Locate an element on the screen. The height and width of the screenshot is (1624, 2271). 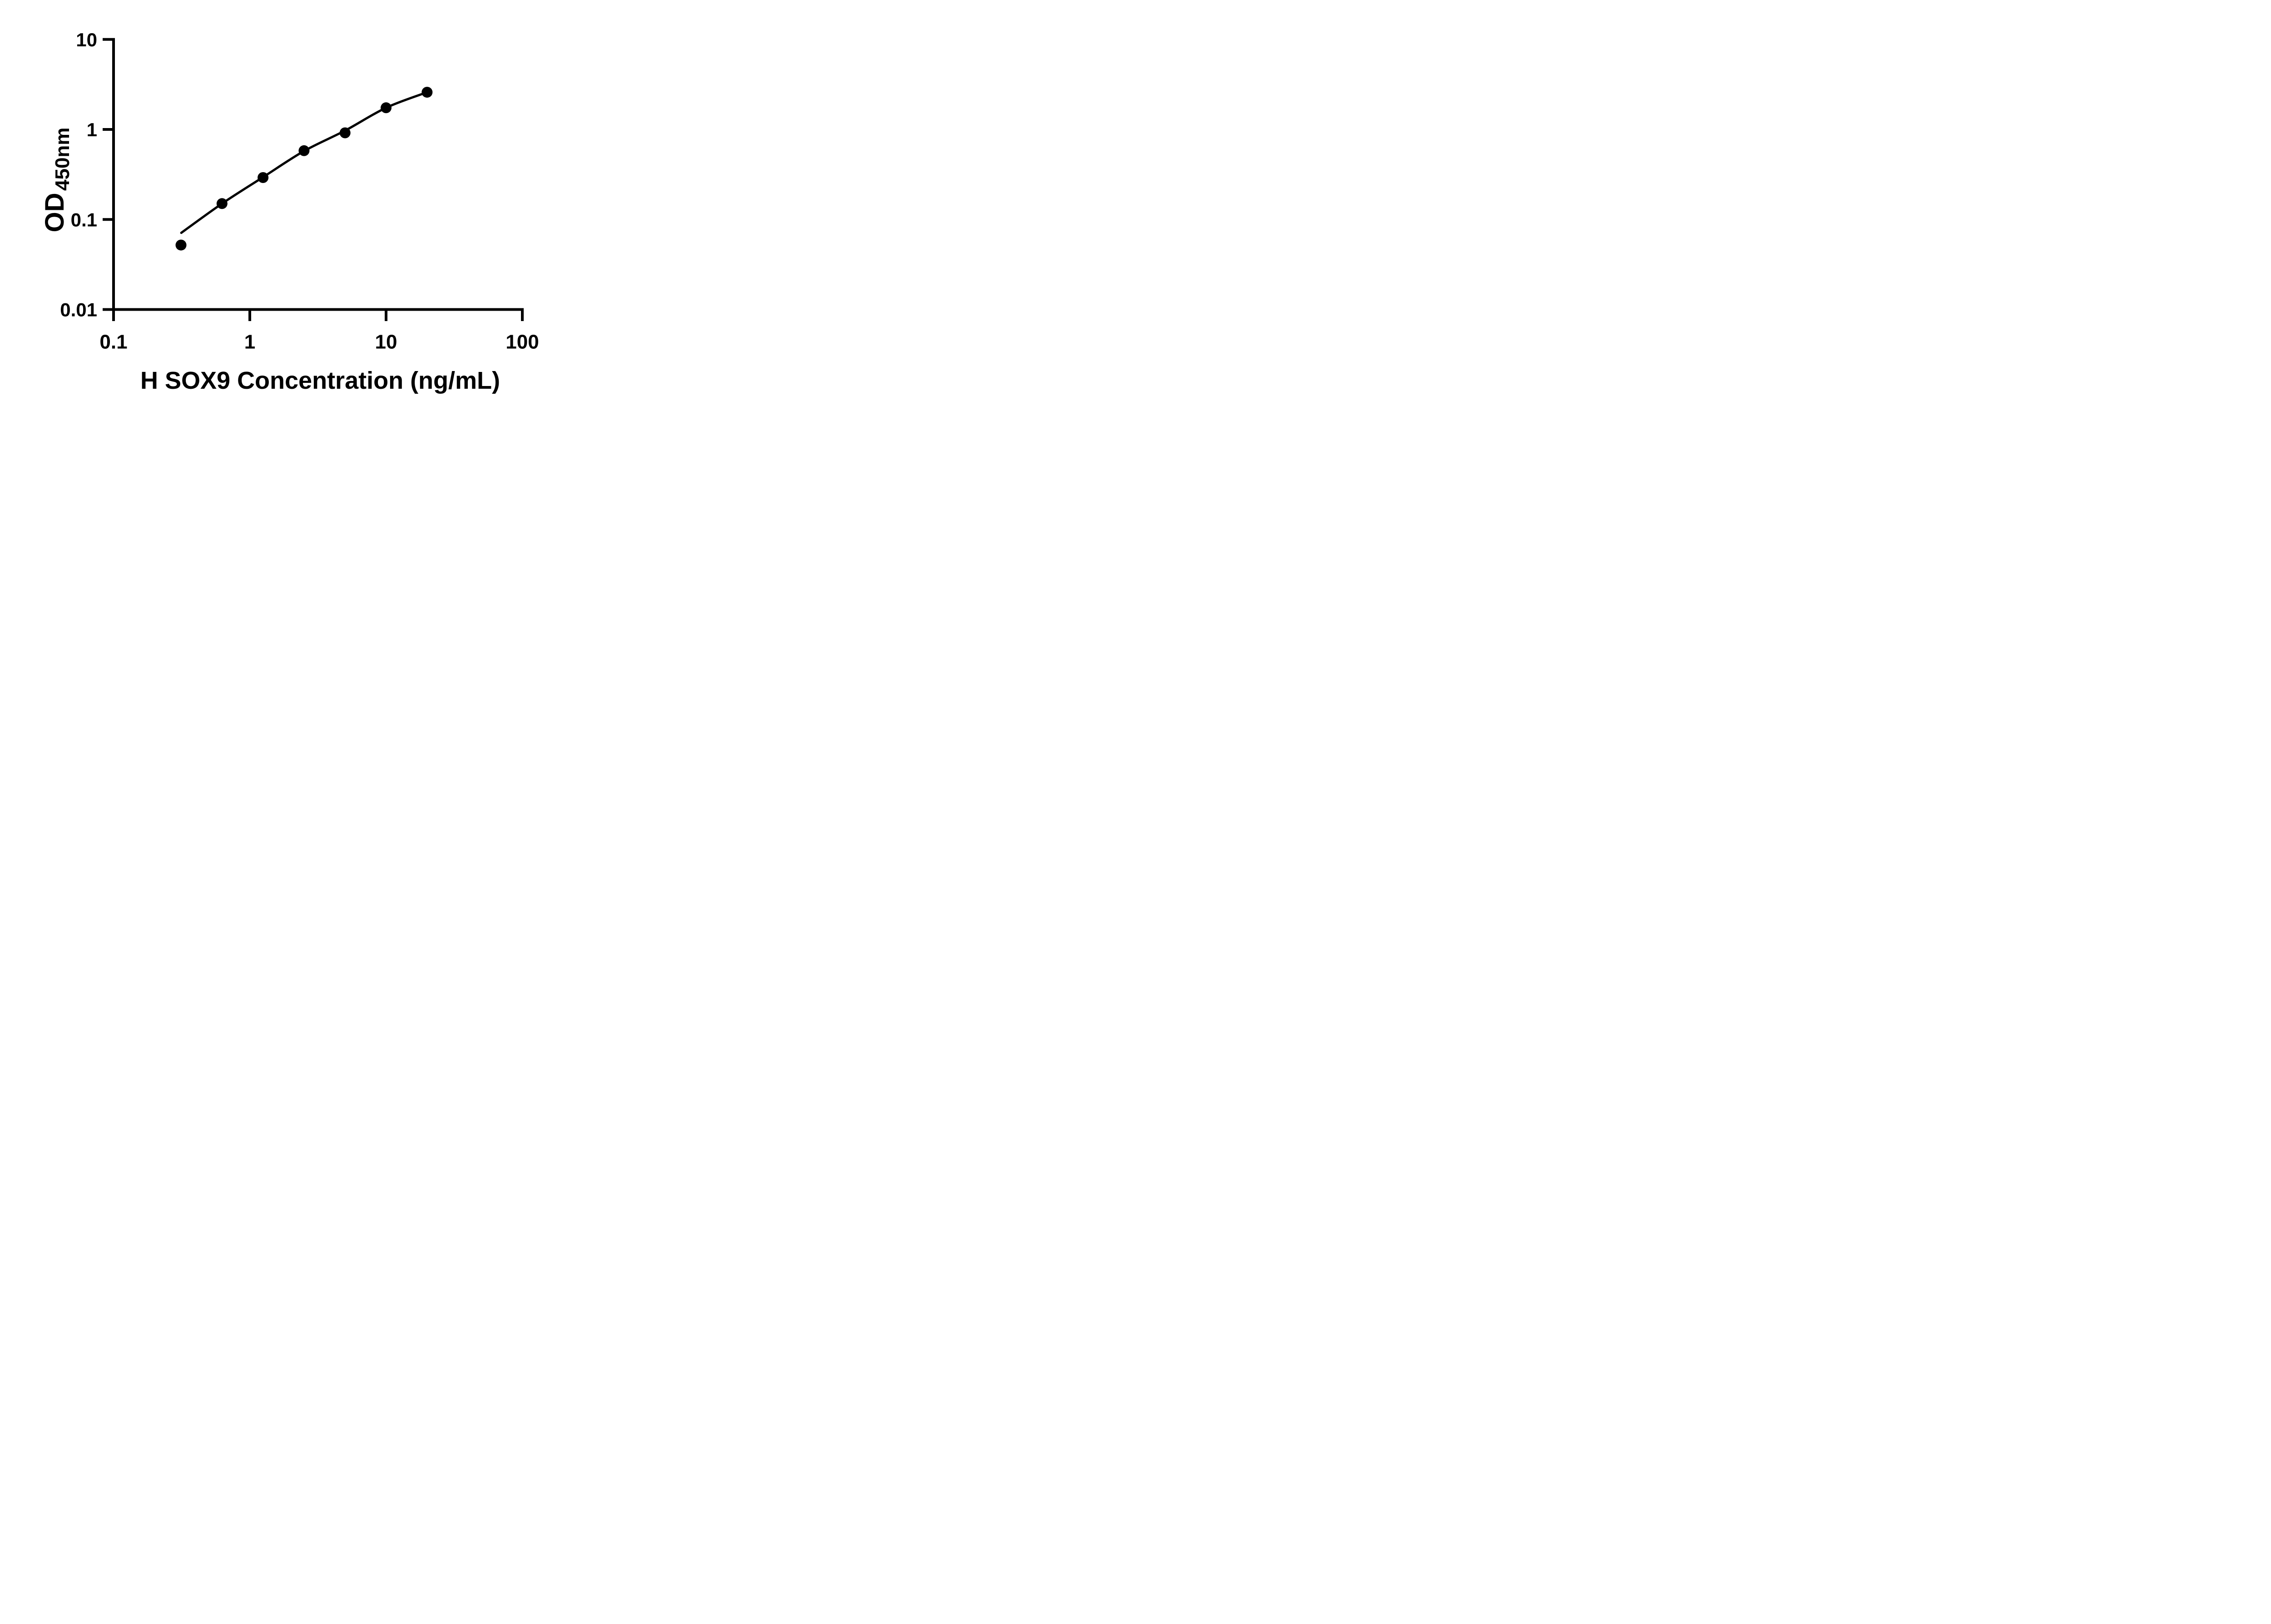
x-tick-label-0.1: 0.1 is located at coordinates (113, 342).